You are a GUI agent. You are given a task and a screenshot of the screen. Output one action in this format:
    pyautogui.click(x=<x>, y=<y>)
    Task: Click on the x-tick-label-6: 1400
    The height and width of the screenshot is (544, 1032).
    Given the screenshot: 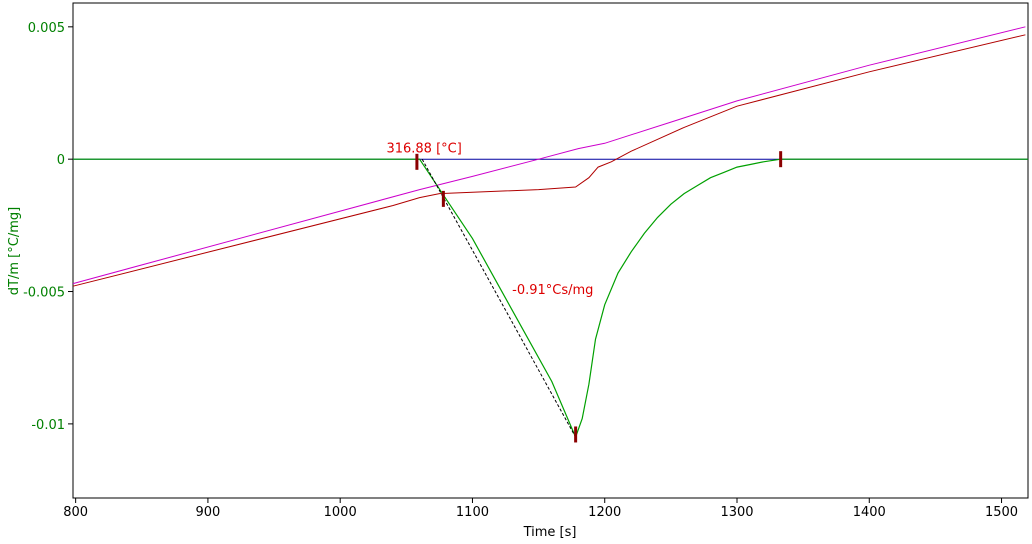 What is the action you would take?
    pyautogui.click(x=869, y=512)
    